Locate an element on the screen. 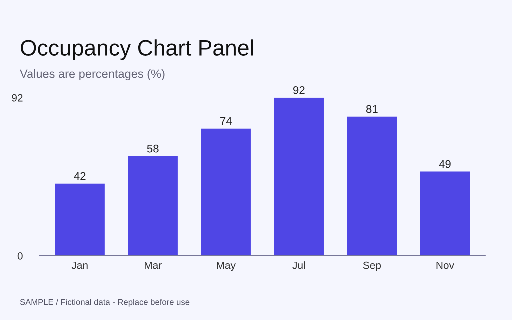 Image resolution: width=512 pixels, height=320 pixels. data-label: 74 is located at coordinates (226, 122).